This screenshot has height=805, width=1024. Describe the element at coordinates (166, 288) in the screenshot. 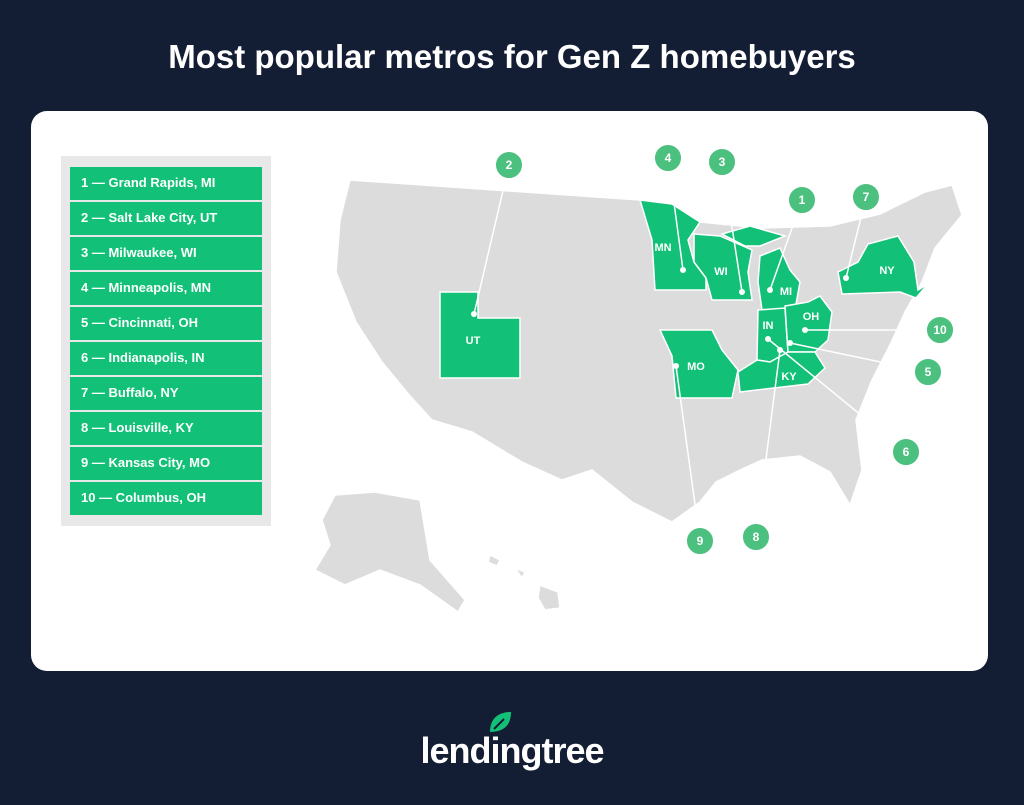

I see `legend-item: 4 — Minneapolis, MN` at that location.